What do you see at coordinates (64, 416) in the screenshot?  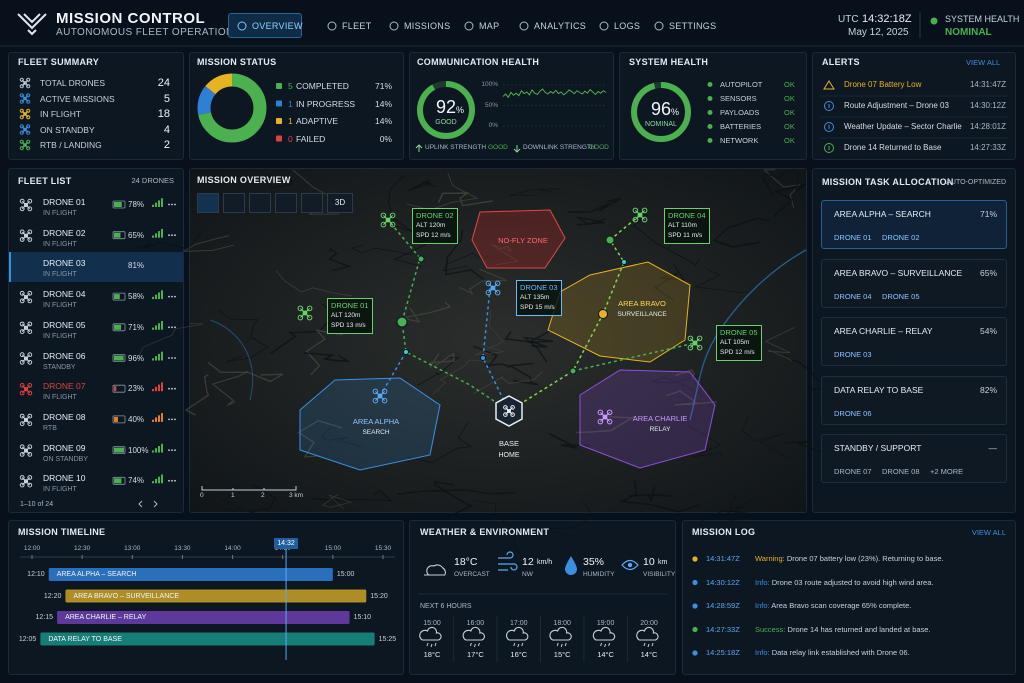 I see `drone-name: DRONE 08` at bounding box center [64, 416].